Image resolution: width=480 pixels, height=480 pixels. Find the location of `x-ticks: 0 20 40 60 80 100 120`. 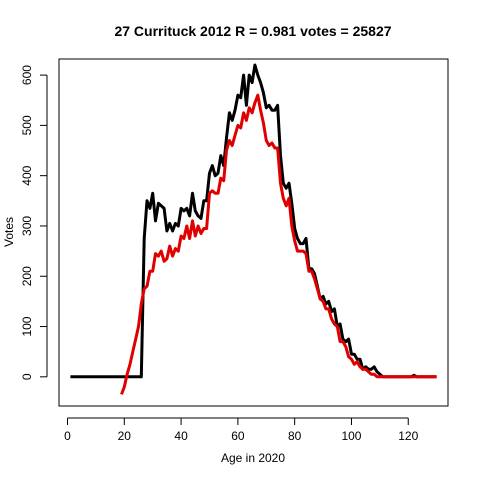

x-ticks: 0 20 40 60 80 100 120 is located at coordinates (241, 430).